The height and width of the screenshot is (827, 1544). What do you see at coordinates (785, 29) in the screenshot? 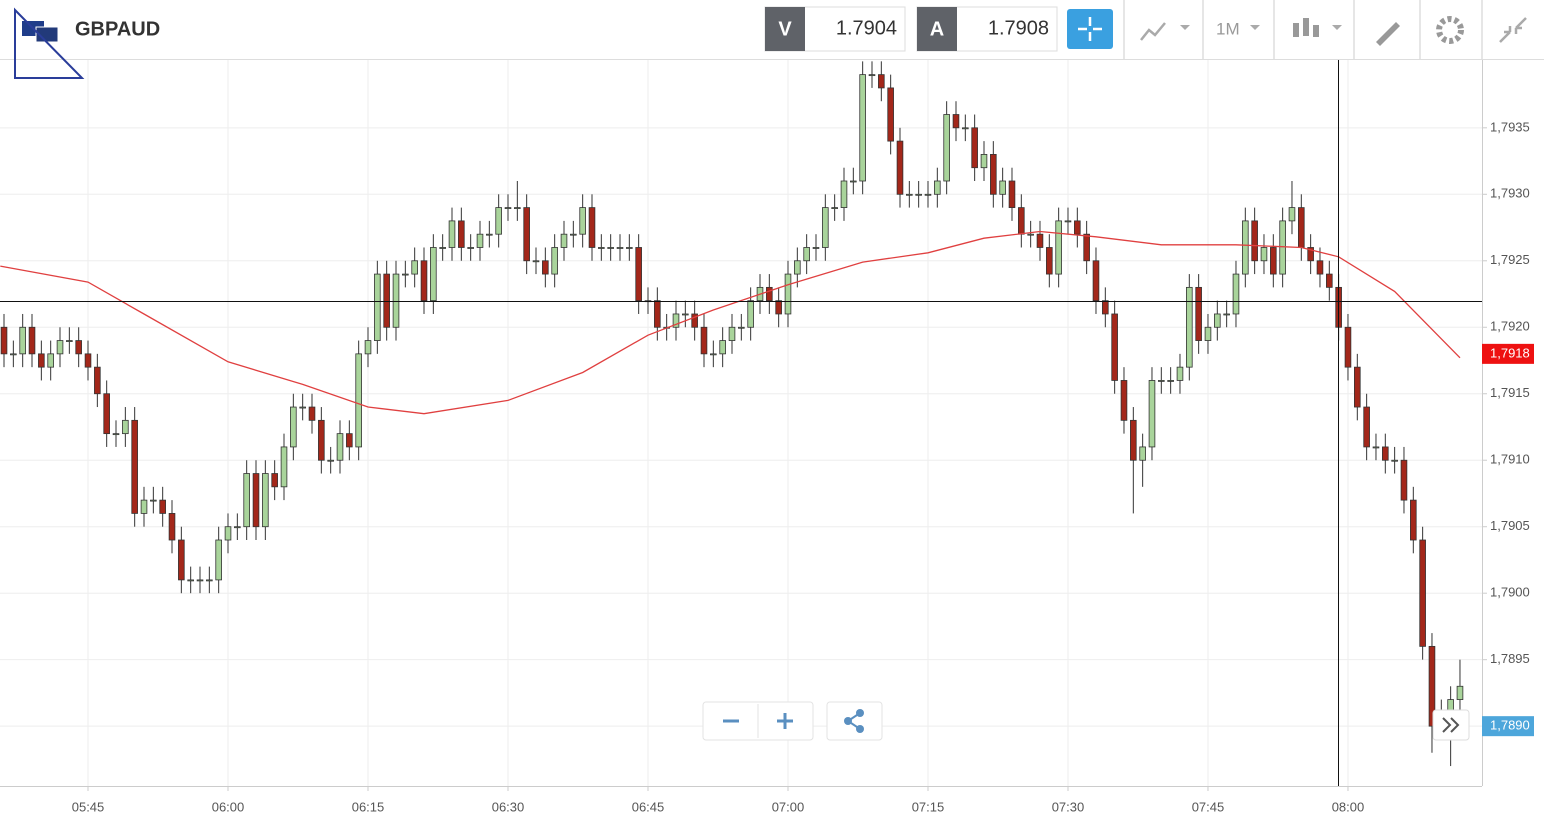
I see `bid-badge` at bounding box center [785, 29].